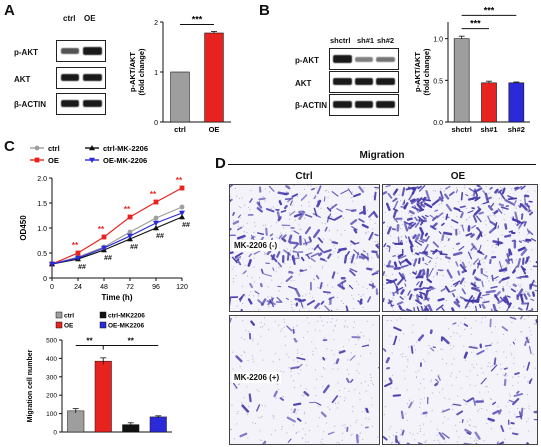  I want to click on row-label-plus: MK-2206 (+), so click(257, 377).